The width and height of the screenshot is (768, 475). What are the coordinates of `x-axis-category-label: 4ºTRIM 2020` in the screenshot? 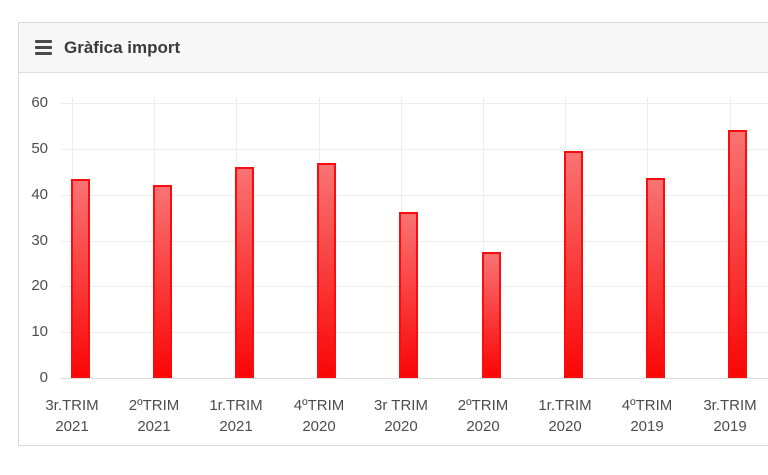 It's located at (319, 416).